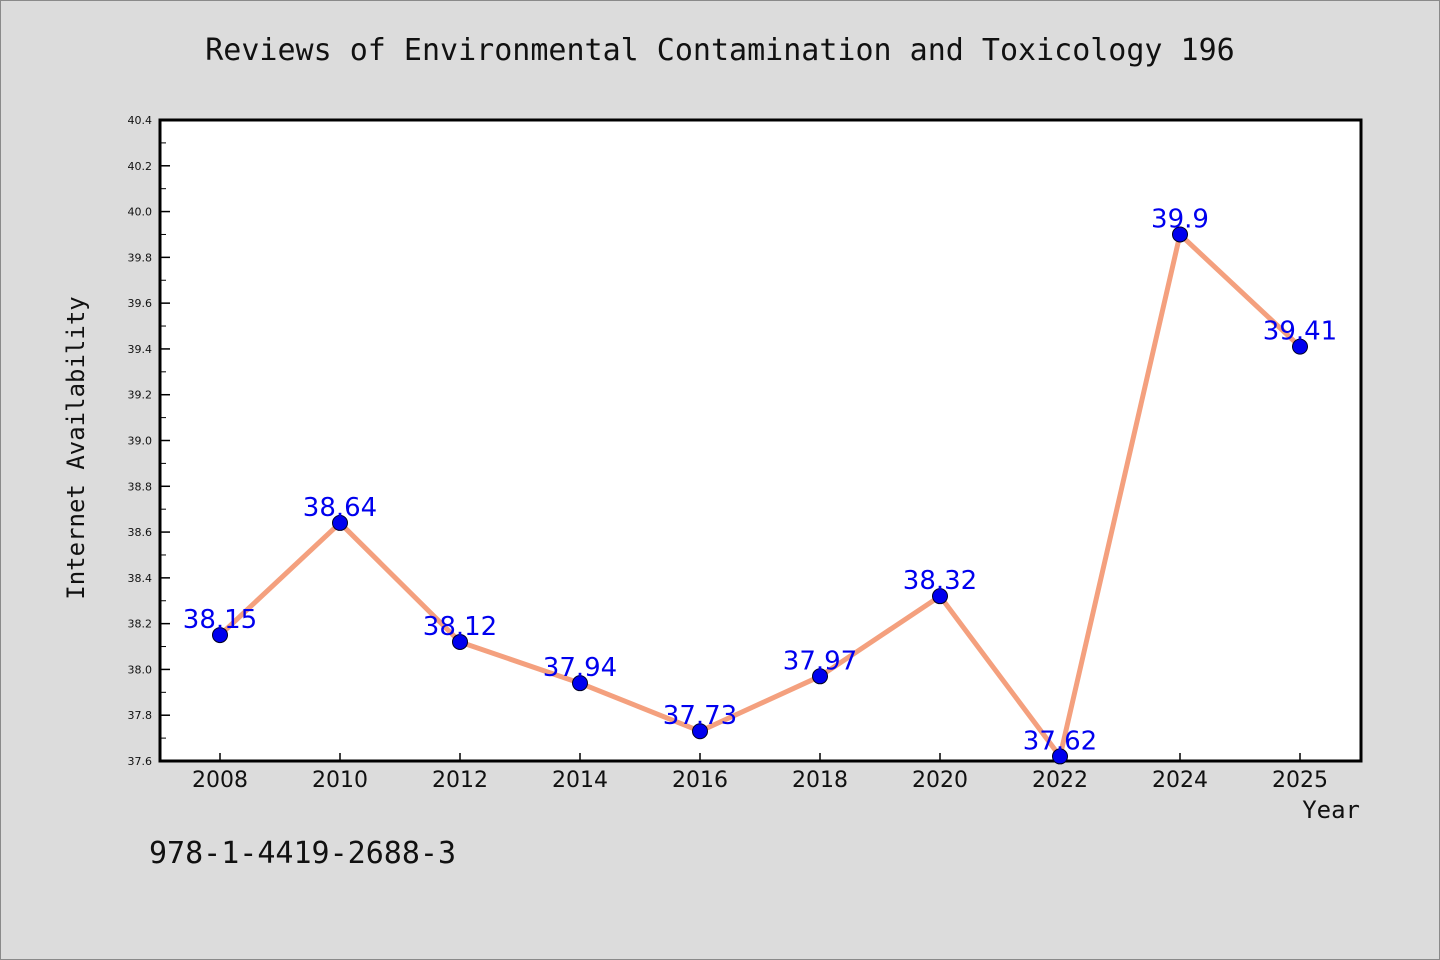 This screenshot has height=960, width=1440. What do you see at coordinates (820, 661) in the screenshot?
I see `data-label: 37.97` at bounding box center [820, 661].